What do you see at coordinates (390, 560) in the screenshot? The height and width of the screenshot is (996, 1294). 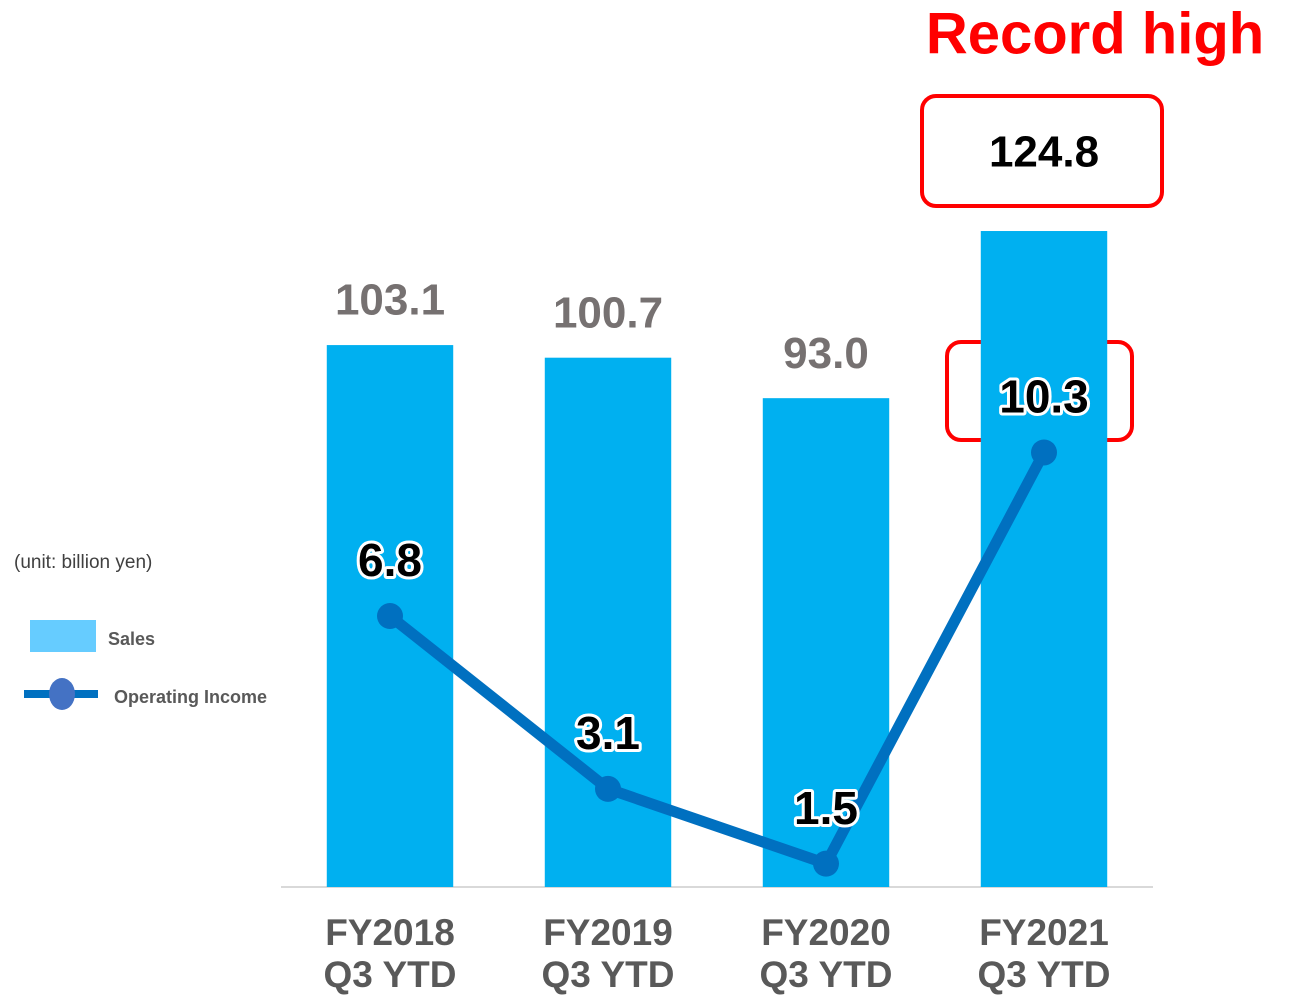 I see `line-value-label: 6.8` at bounding box center [390, 560].